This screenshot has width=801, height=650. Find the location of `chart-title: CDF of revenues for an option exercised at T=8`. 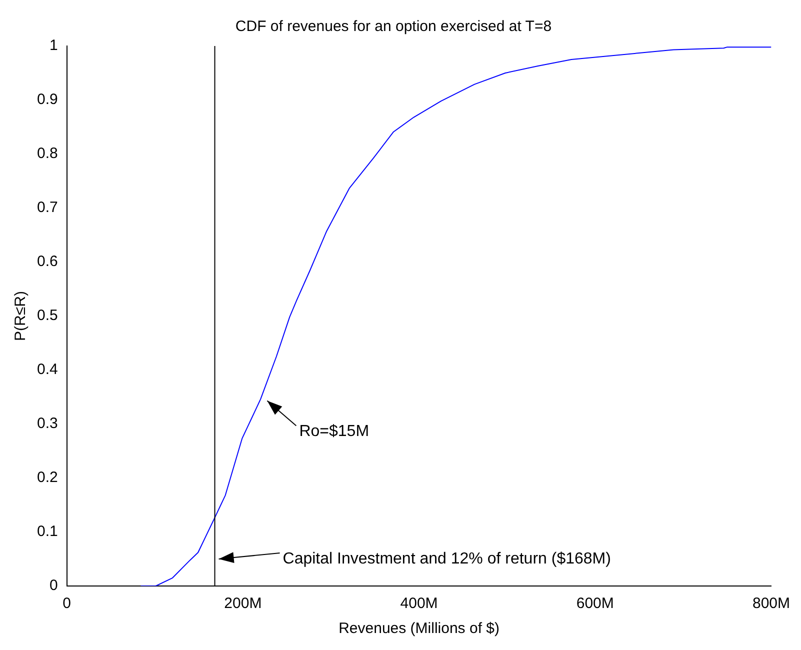

chart-title: CDF of revenues for an option exercised at T=8 is located at coordinates (393, 27).